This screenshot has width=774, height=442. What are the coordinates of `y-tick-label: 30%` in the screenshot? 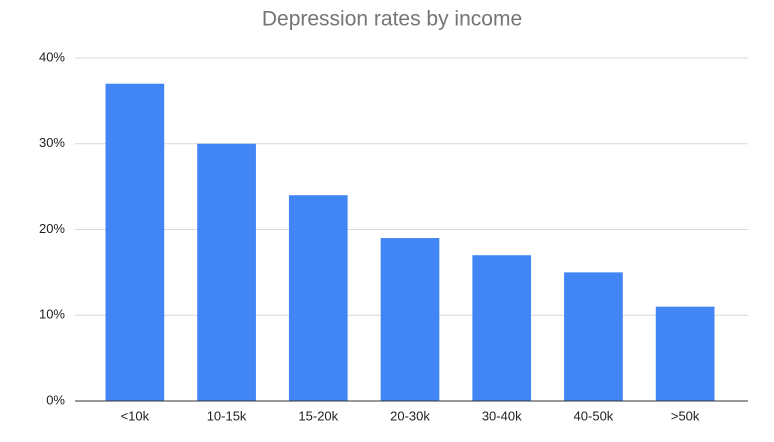 It's located at (52, 142).